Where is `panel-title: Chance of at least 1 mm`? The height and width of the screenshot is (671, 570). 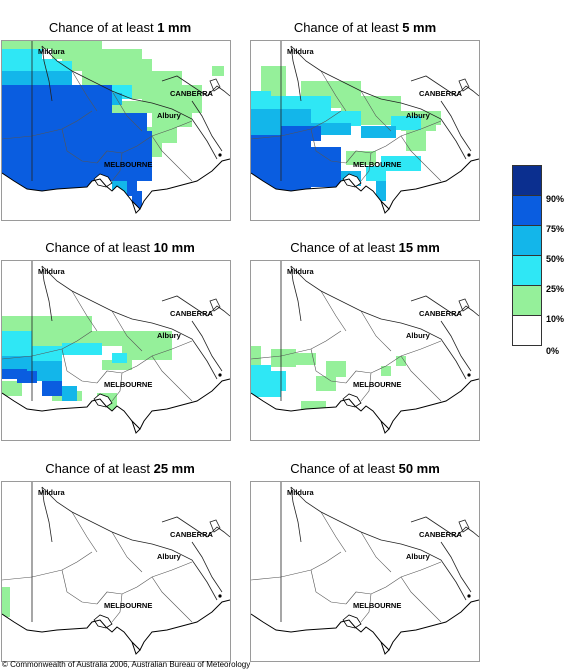 panel-title: Chance of at least 1 mm is located at coordinates (120, 27).